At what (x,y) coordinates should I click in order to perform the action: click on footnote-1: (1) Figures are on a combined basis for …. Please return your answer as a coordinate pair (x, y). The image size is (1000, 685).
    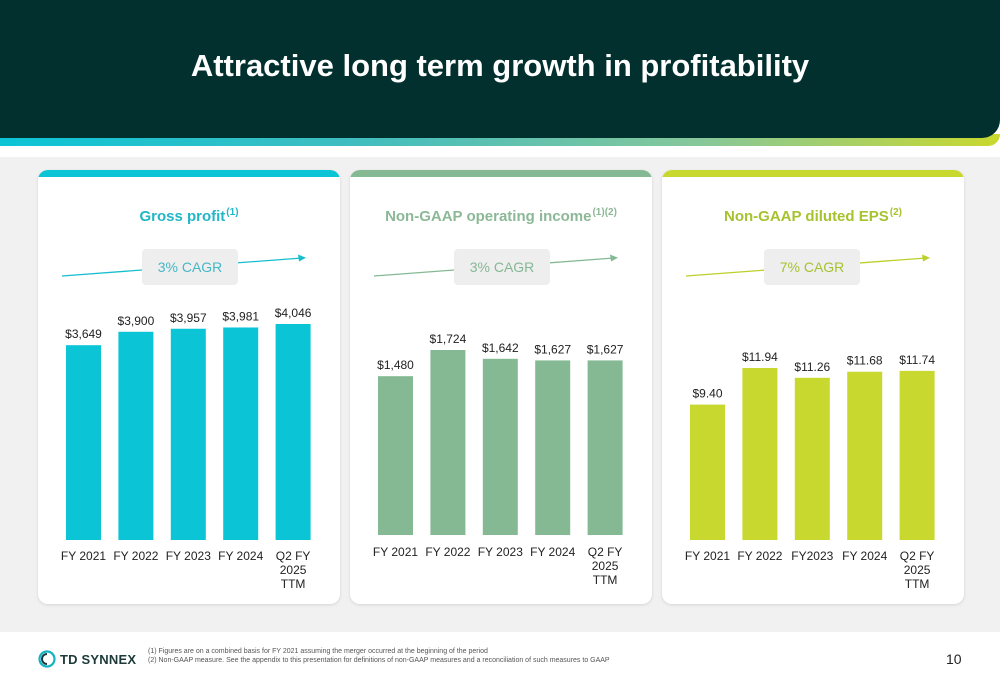
    Looking at the image, I should click on (318, 651).